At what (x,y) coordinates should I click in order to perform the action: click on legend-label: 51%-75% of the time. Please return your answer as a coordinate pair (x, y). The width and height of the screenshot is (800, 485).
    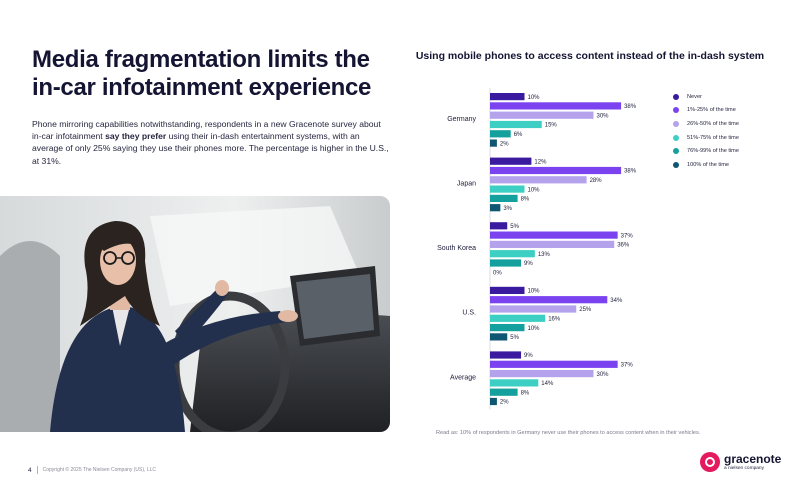
    Looking at the image, I should click on (713, 137).